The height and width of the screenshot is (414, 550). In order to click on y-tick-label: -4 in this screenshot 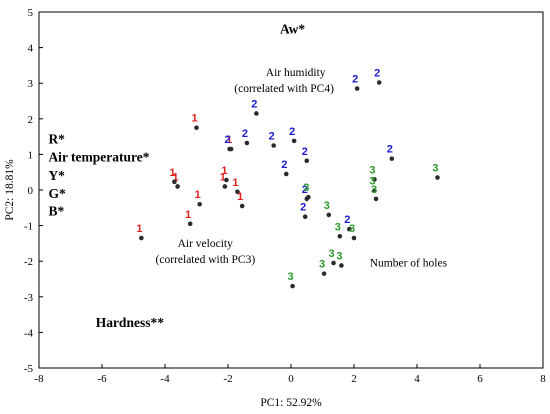, I will do `click(29, 333)`.